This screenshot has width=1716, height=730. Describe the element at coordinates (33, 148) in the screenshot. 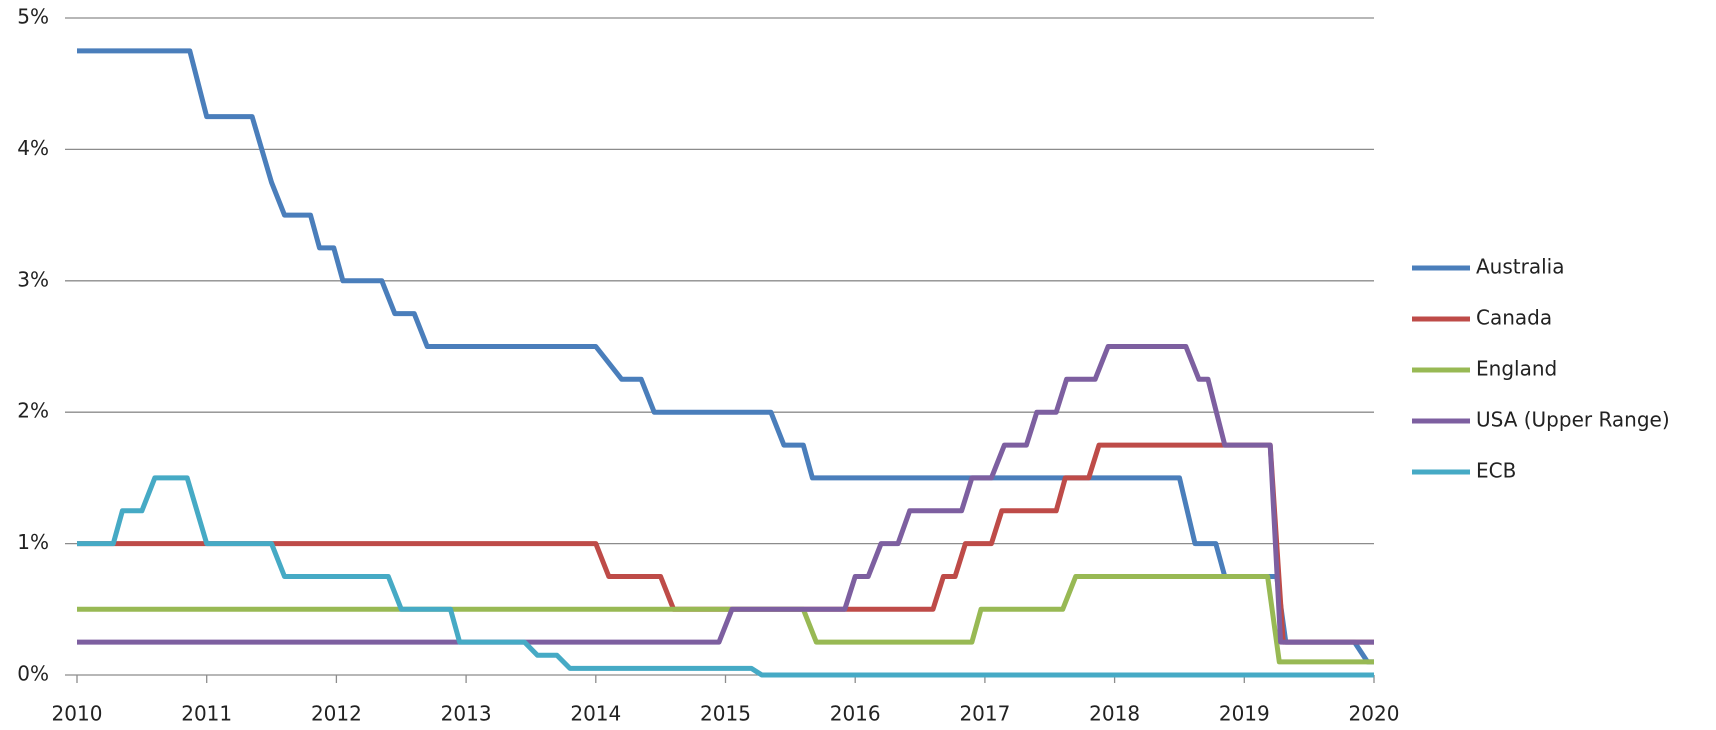

I see `y-tick-label: 4%` at that location.